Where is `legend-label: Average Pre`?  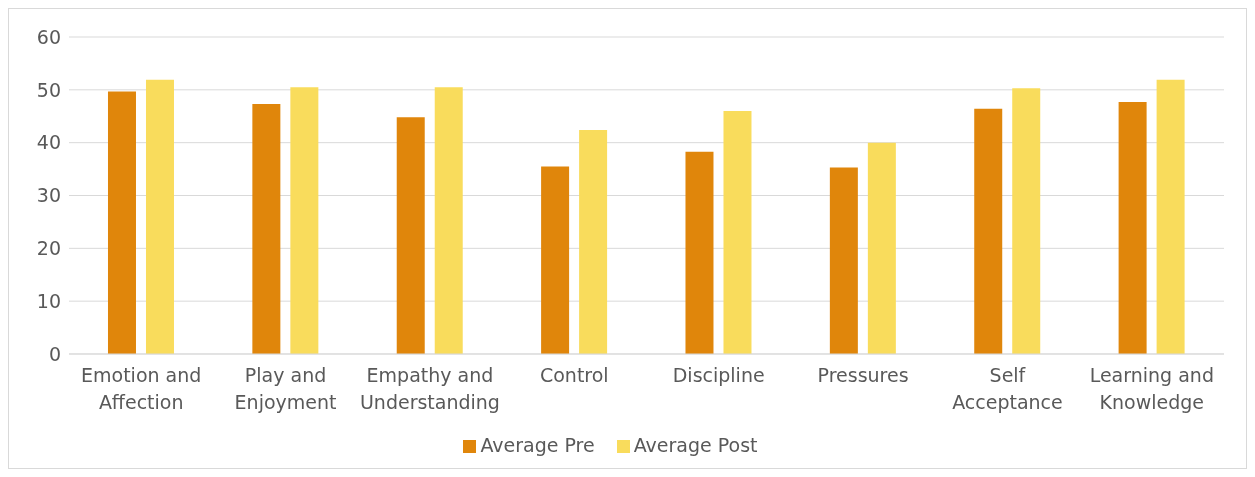
legend-label: Average Pre is located at coordinates (537, 445).